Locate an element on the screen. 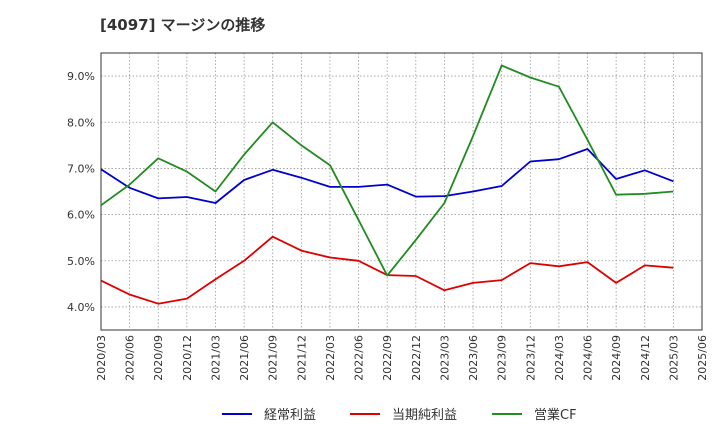  y-tick-label: 9.0% is located at coordinates (81, 76).